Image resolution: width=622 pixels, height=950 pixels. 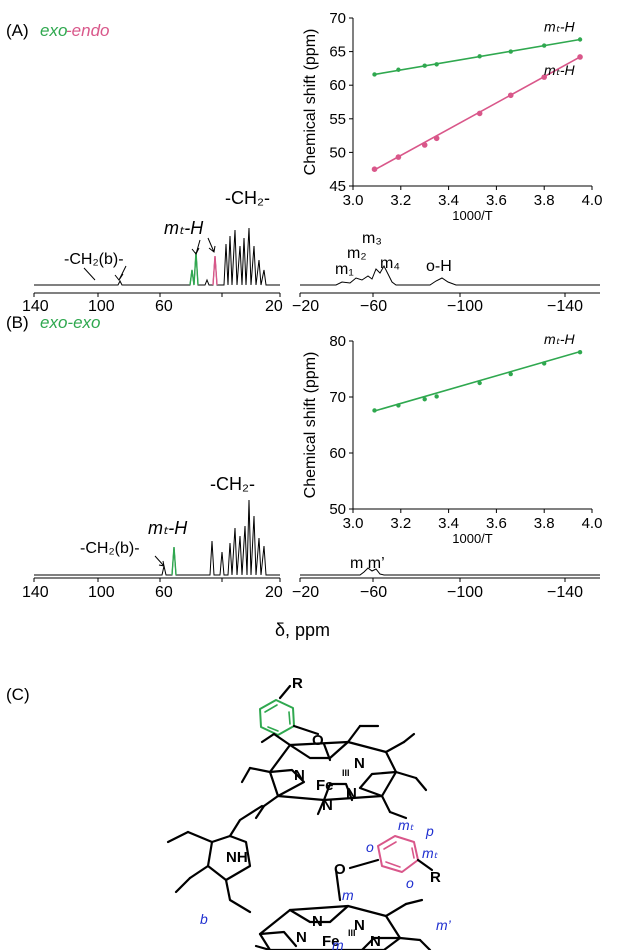 What do you see at coordinates (318, 740) in the screenshot?
I see `atom-label-o-top: O` at bounding box center [318, 740].